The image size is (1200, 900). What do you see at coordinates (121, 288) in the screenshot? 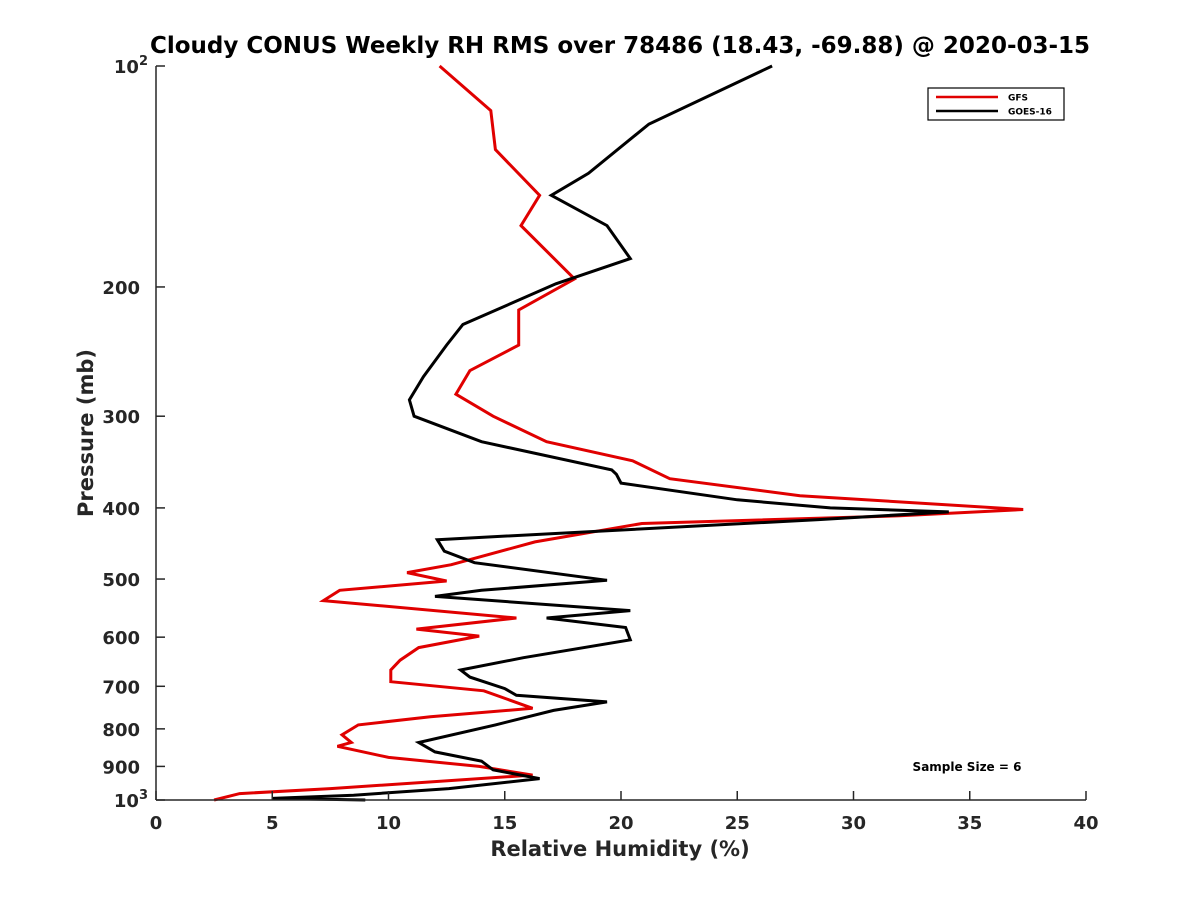
I see `y-tick-label: 200` at bounding box center [121, 288].